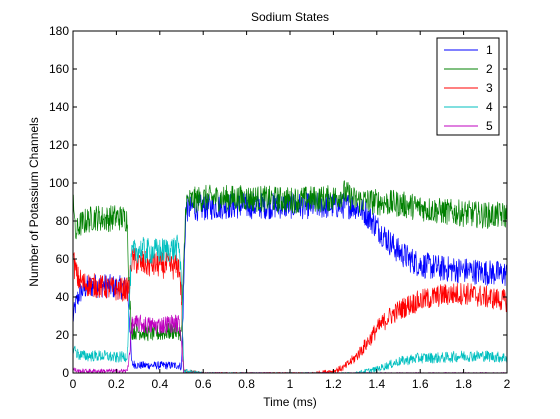 This screenshot has width=560, height=419. Describe the element at coordinates (489, 107) in the screenshot. I see `legend-label-4: 4` at that location.